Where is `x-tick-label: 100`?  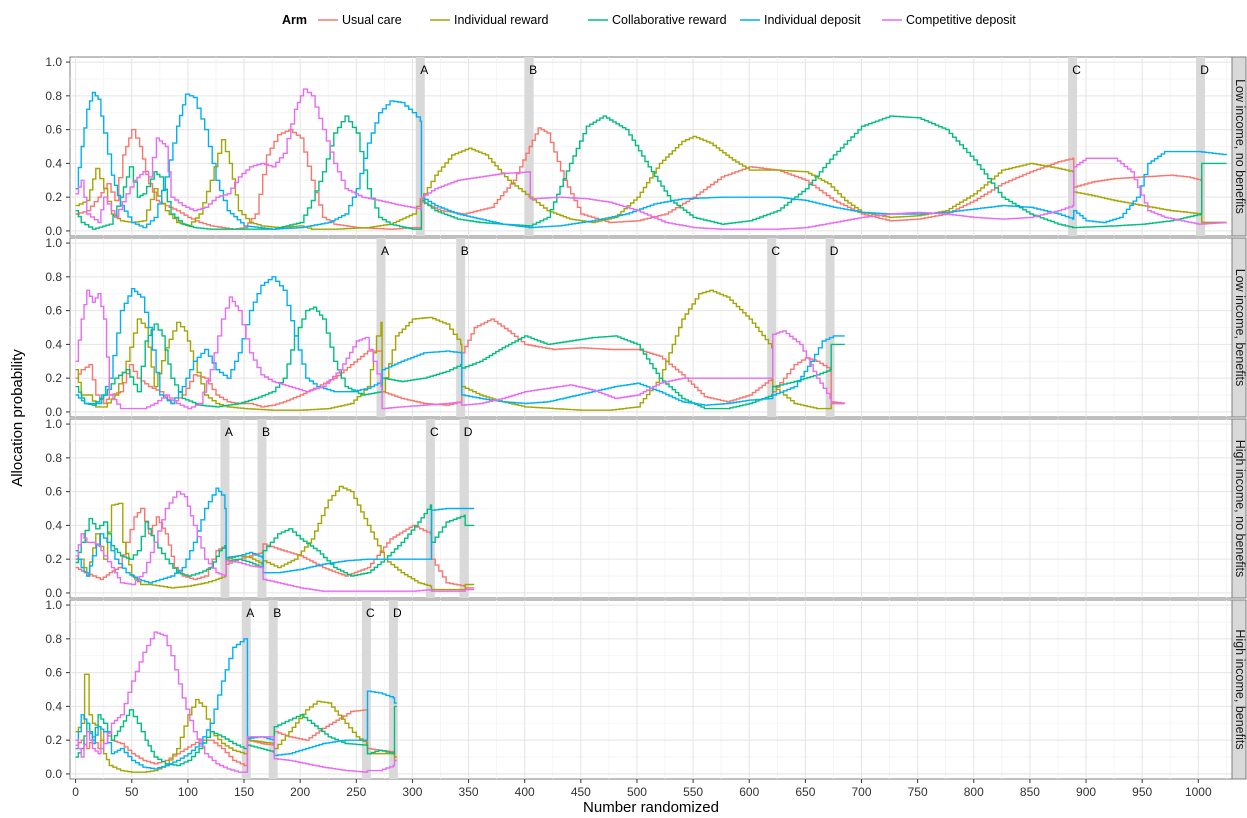 x-tick-label: 100 is located at coordinates (188, 792).